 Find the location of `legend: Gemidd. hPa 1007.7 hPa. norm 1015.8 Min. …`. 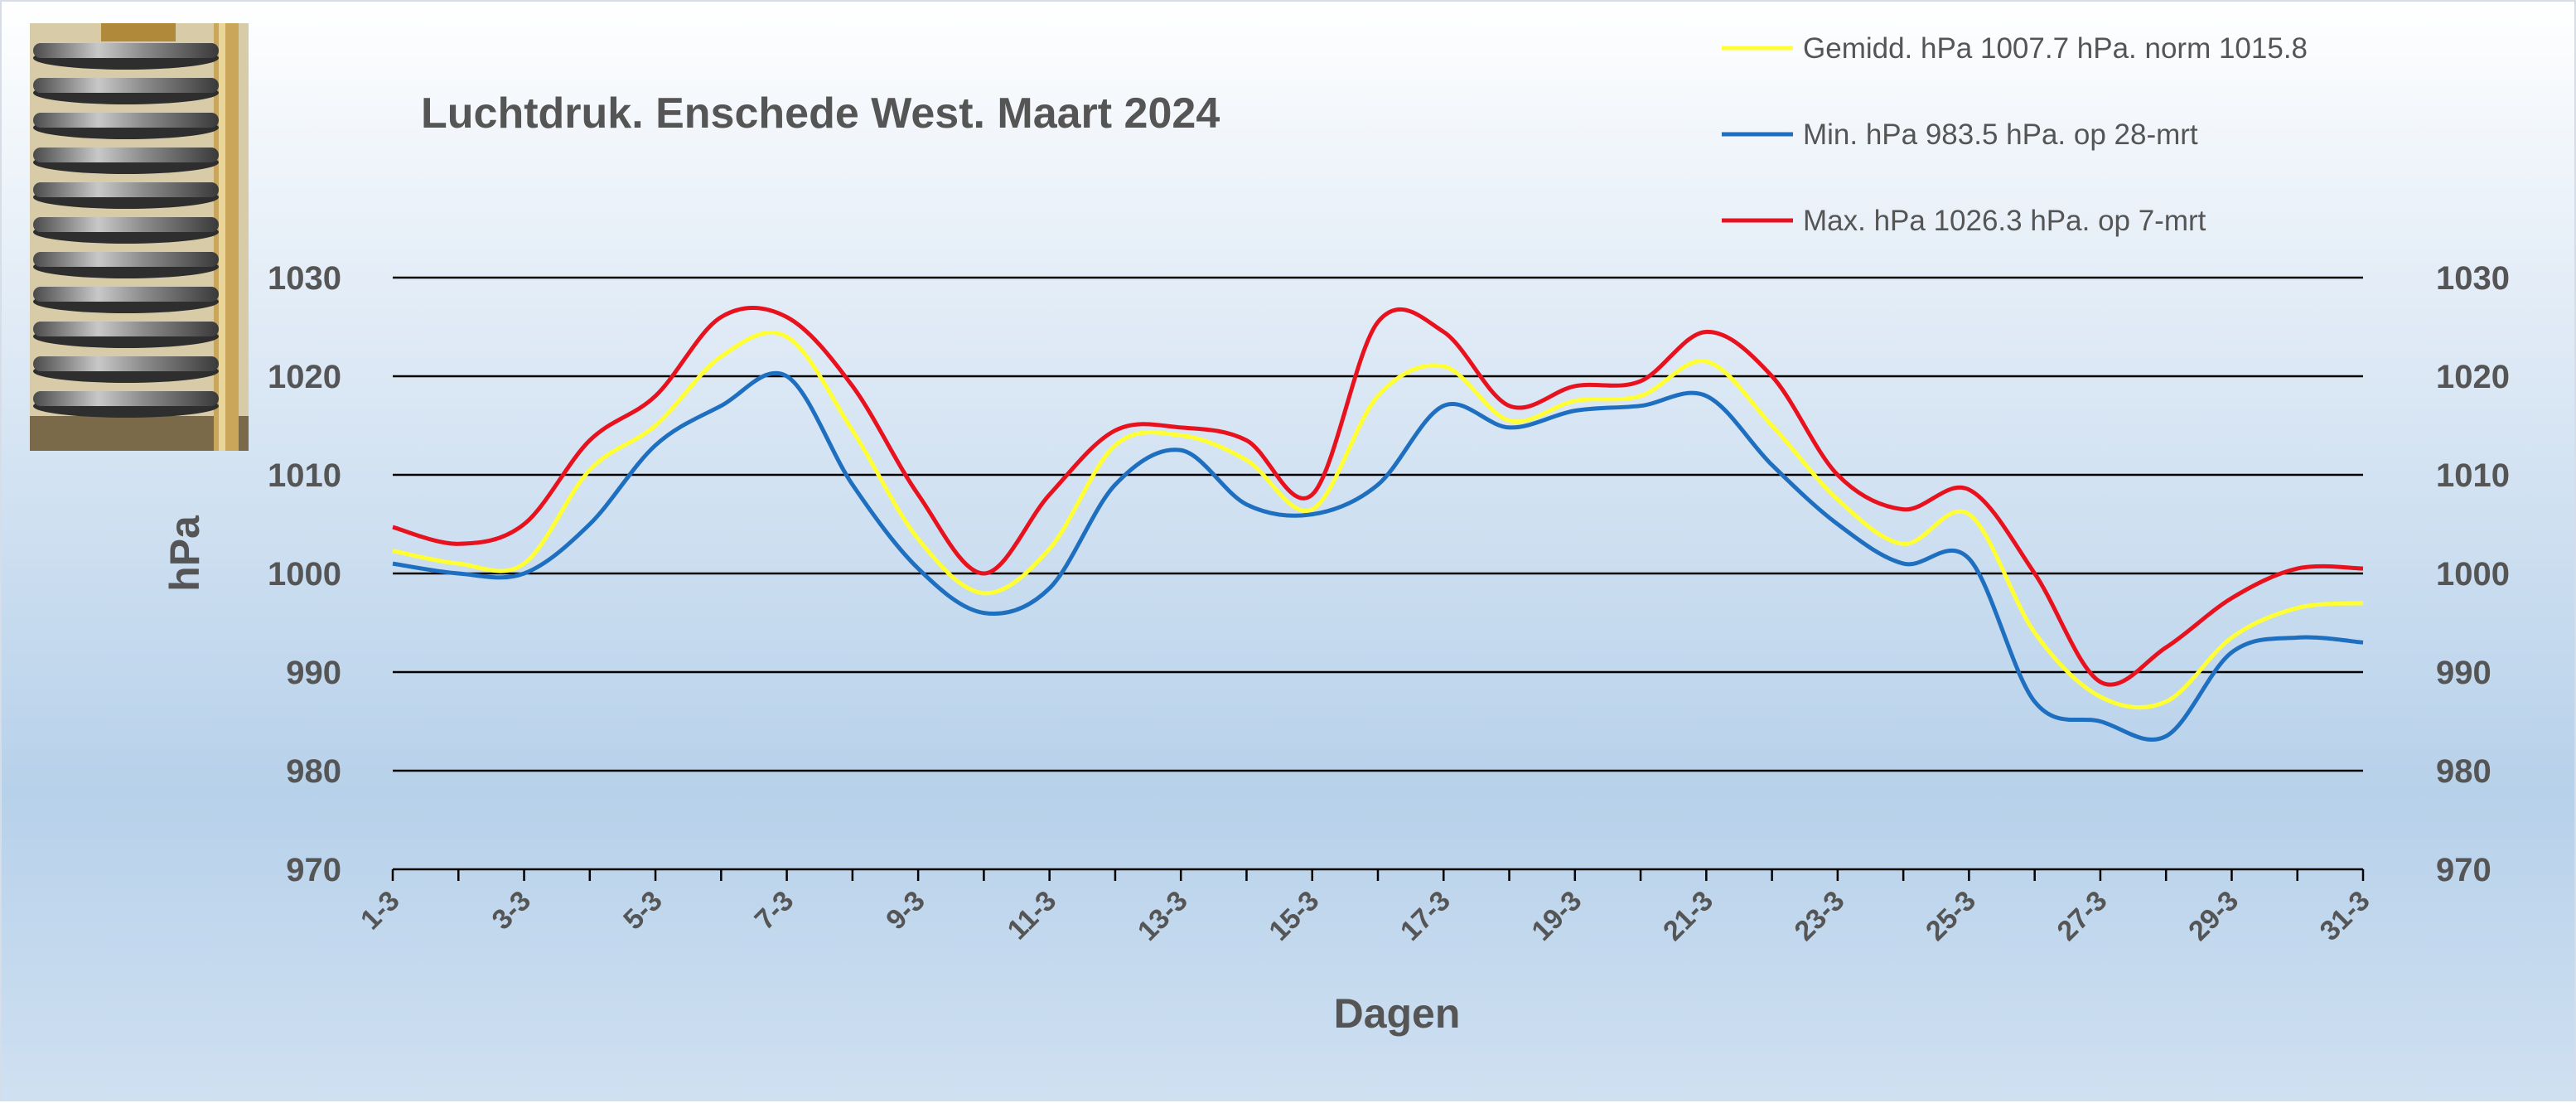

legend: Gemidd. hPa 1007.7 hPa. norm 1015.8 Min. … is located at coordinates (2015, 134).